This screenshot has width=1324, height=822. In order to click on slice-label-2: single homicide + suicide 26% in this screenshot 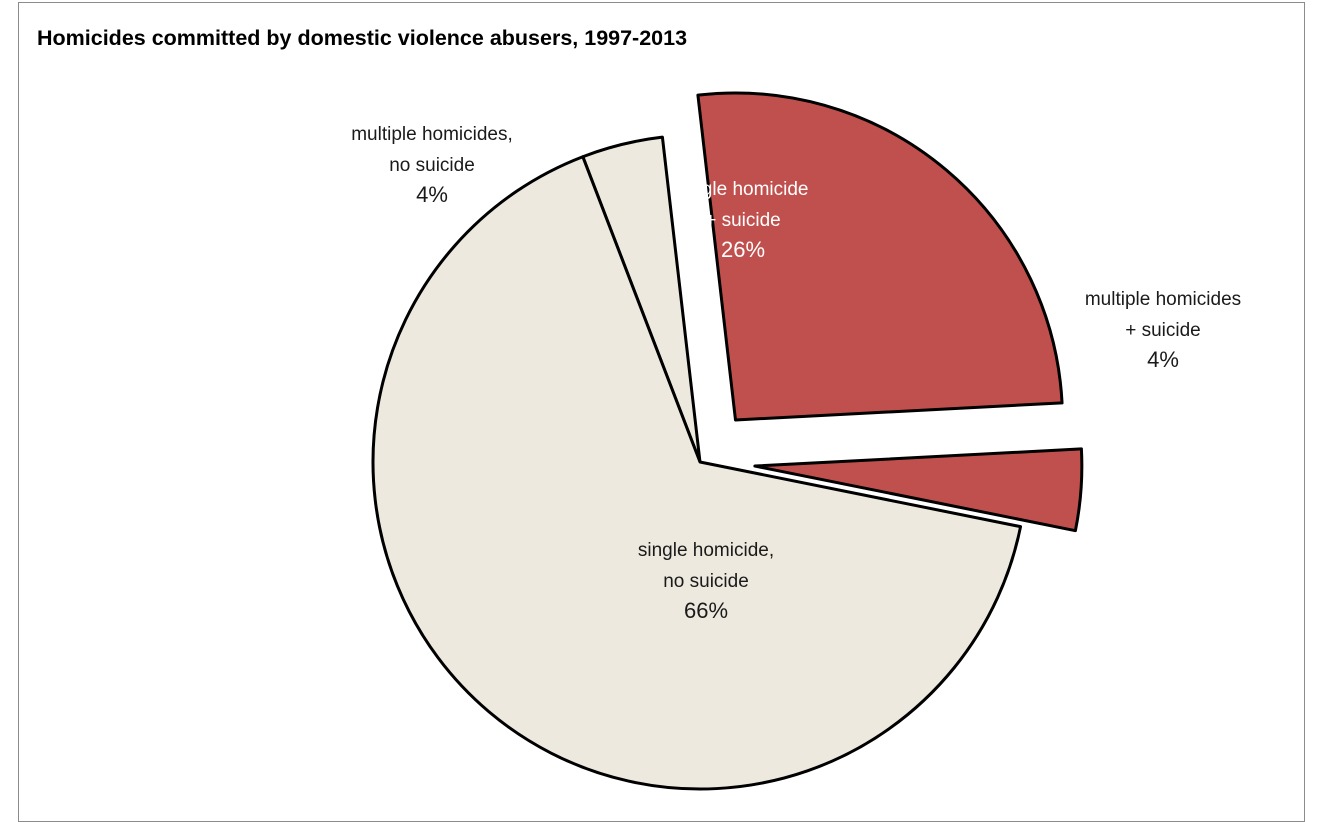, I will do `click(743, 220)`.